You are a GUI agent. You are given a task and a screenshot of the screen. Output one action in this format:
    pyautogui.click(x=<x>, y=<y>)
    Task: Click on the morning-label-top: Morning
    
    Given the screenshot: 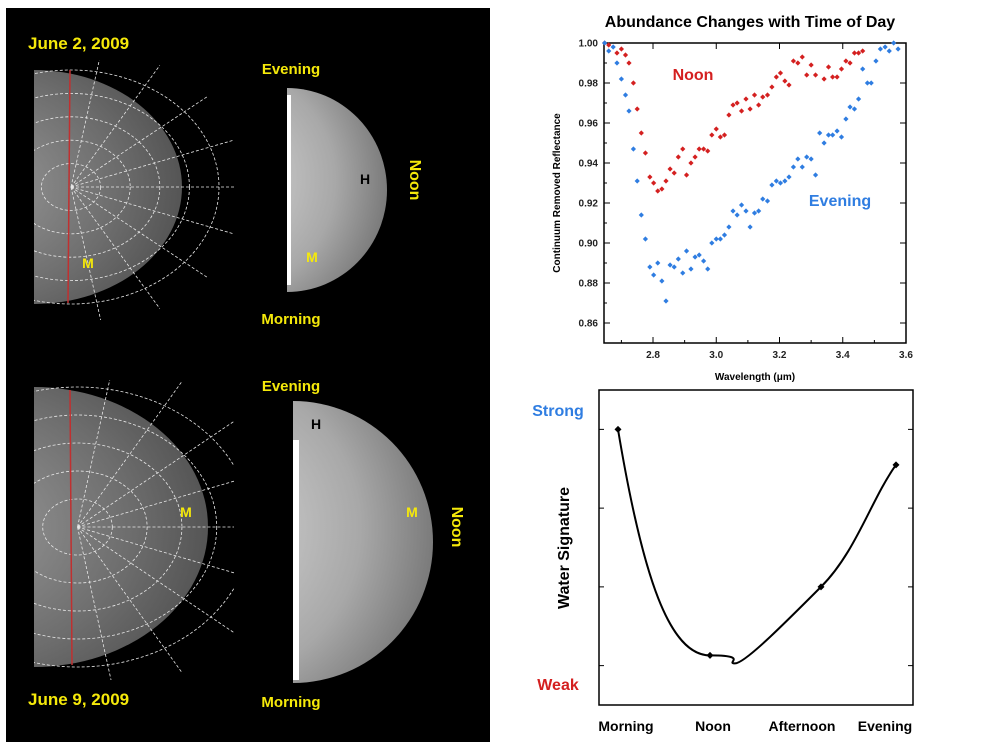 What is the action you would take?
    pyautogui.click(x=290, y=319)
    